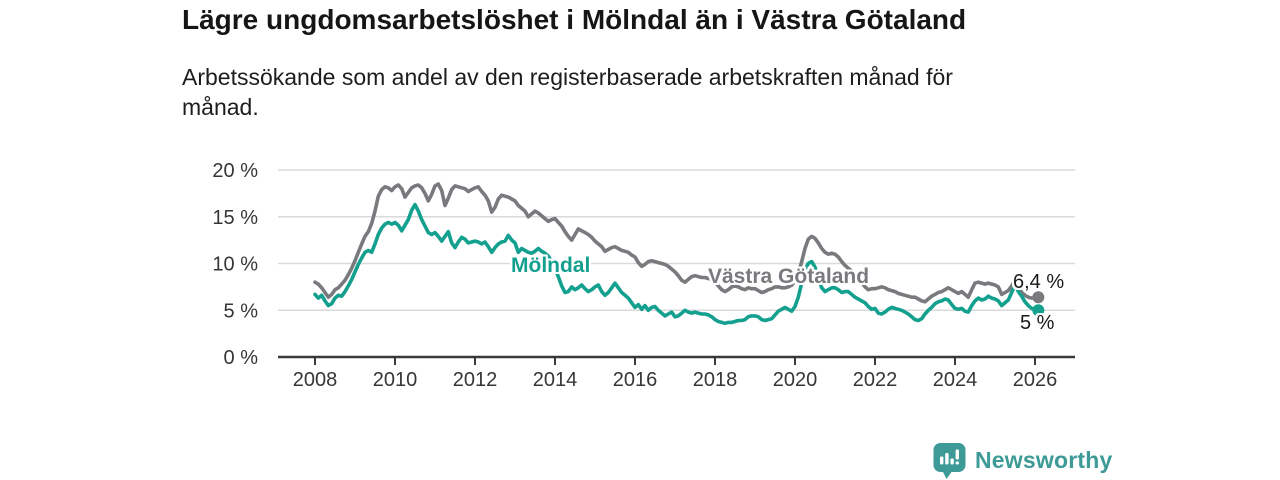 This screenshot has height=480, width=1280. What do you see at coordinates (241, 311) in the screenshot?
I see `y-axis-tick-label: 5 %` at bounding box center [241, 311].